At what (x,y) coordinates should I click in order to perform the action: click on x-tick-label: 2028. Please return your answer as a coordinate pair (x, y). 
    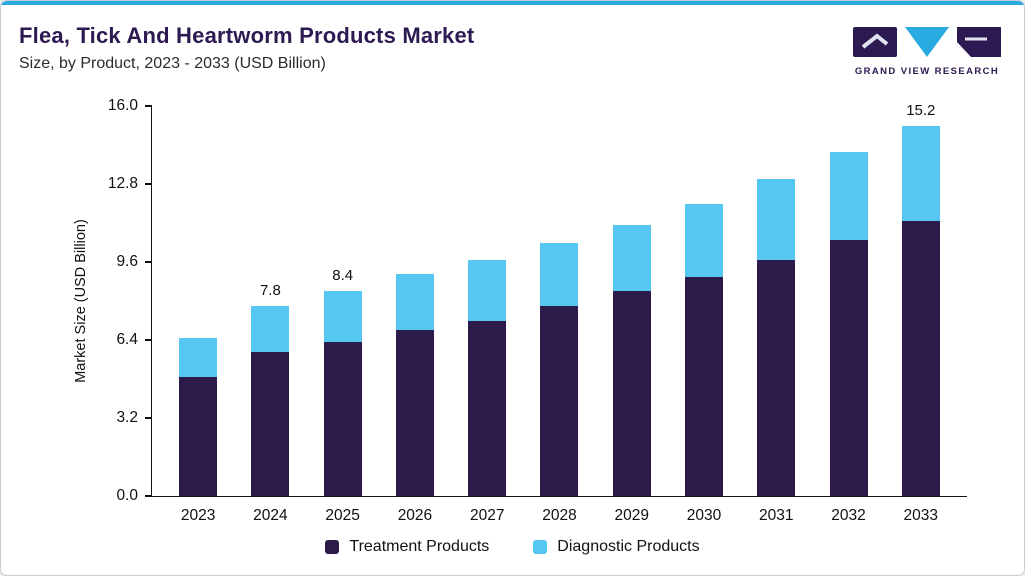
    Looking at the image, I should click on (559, 515).